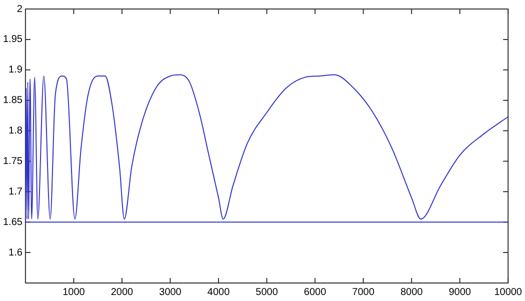 The height and width of the screenshot is (301, 525). What do you see at coordinates (315, 292) in the screenshot?
I see `x-tick-label: 6000` at bounding box center [315, 292].